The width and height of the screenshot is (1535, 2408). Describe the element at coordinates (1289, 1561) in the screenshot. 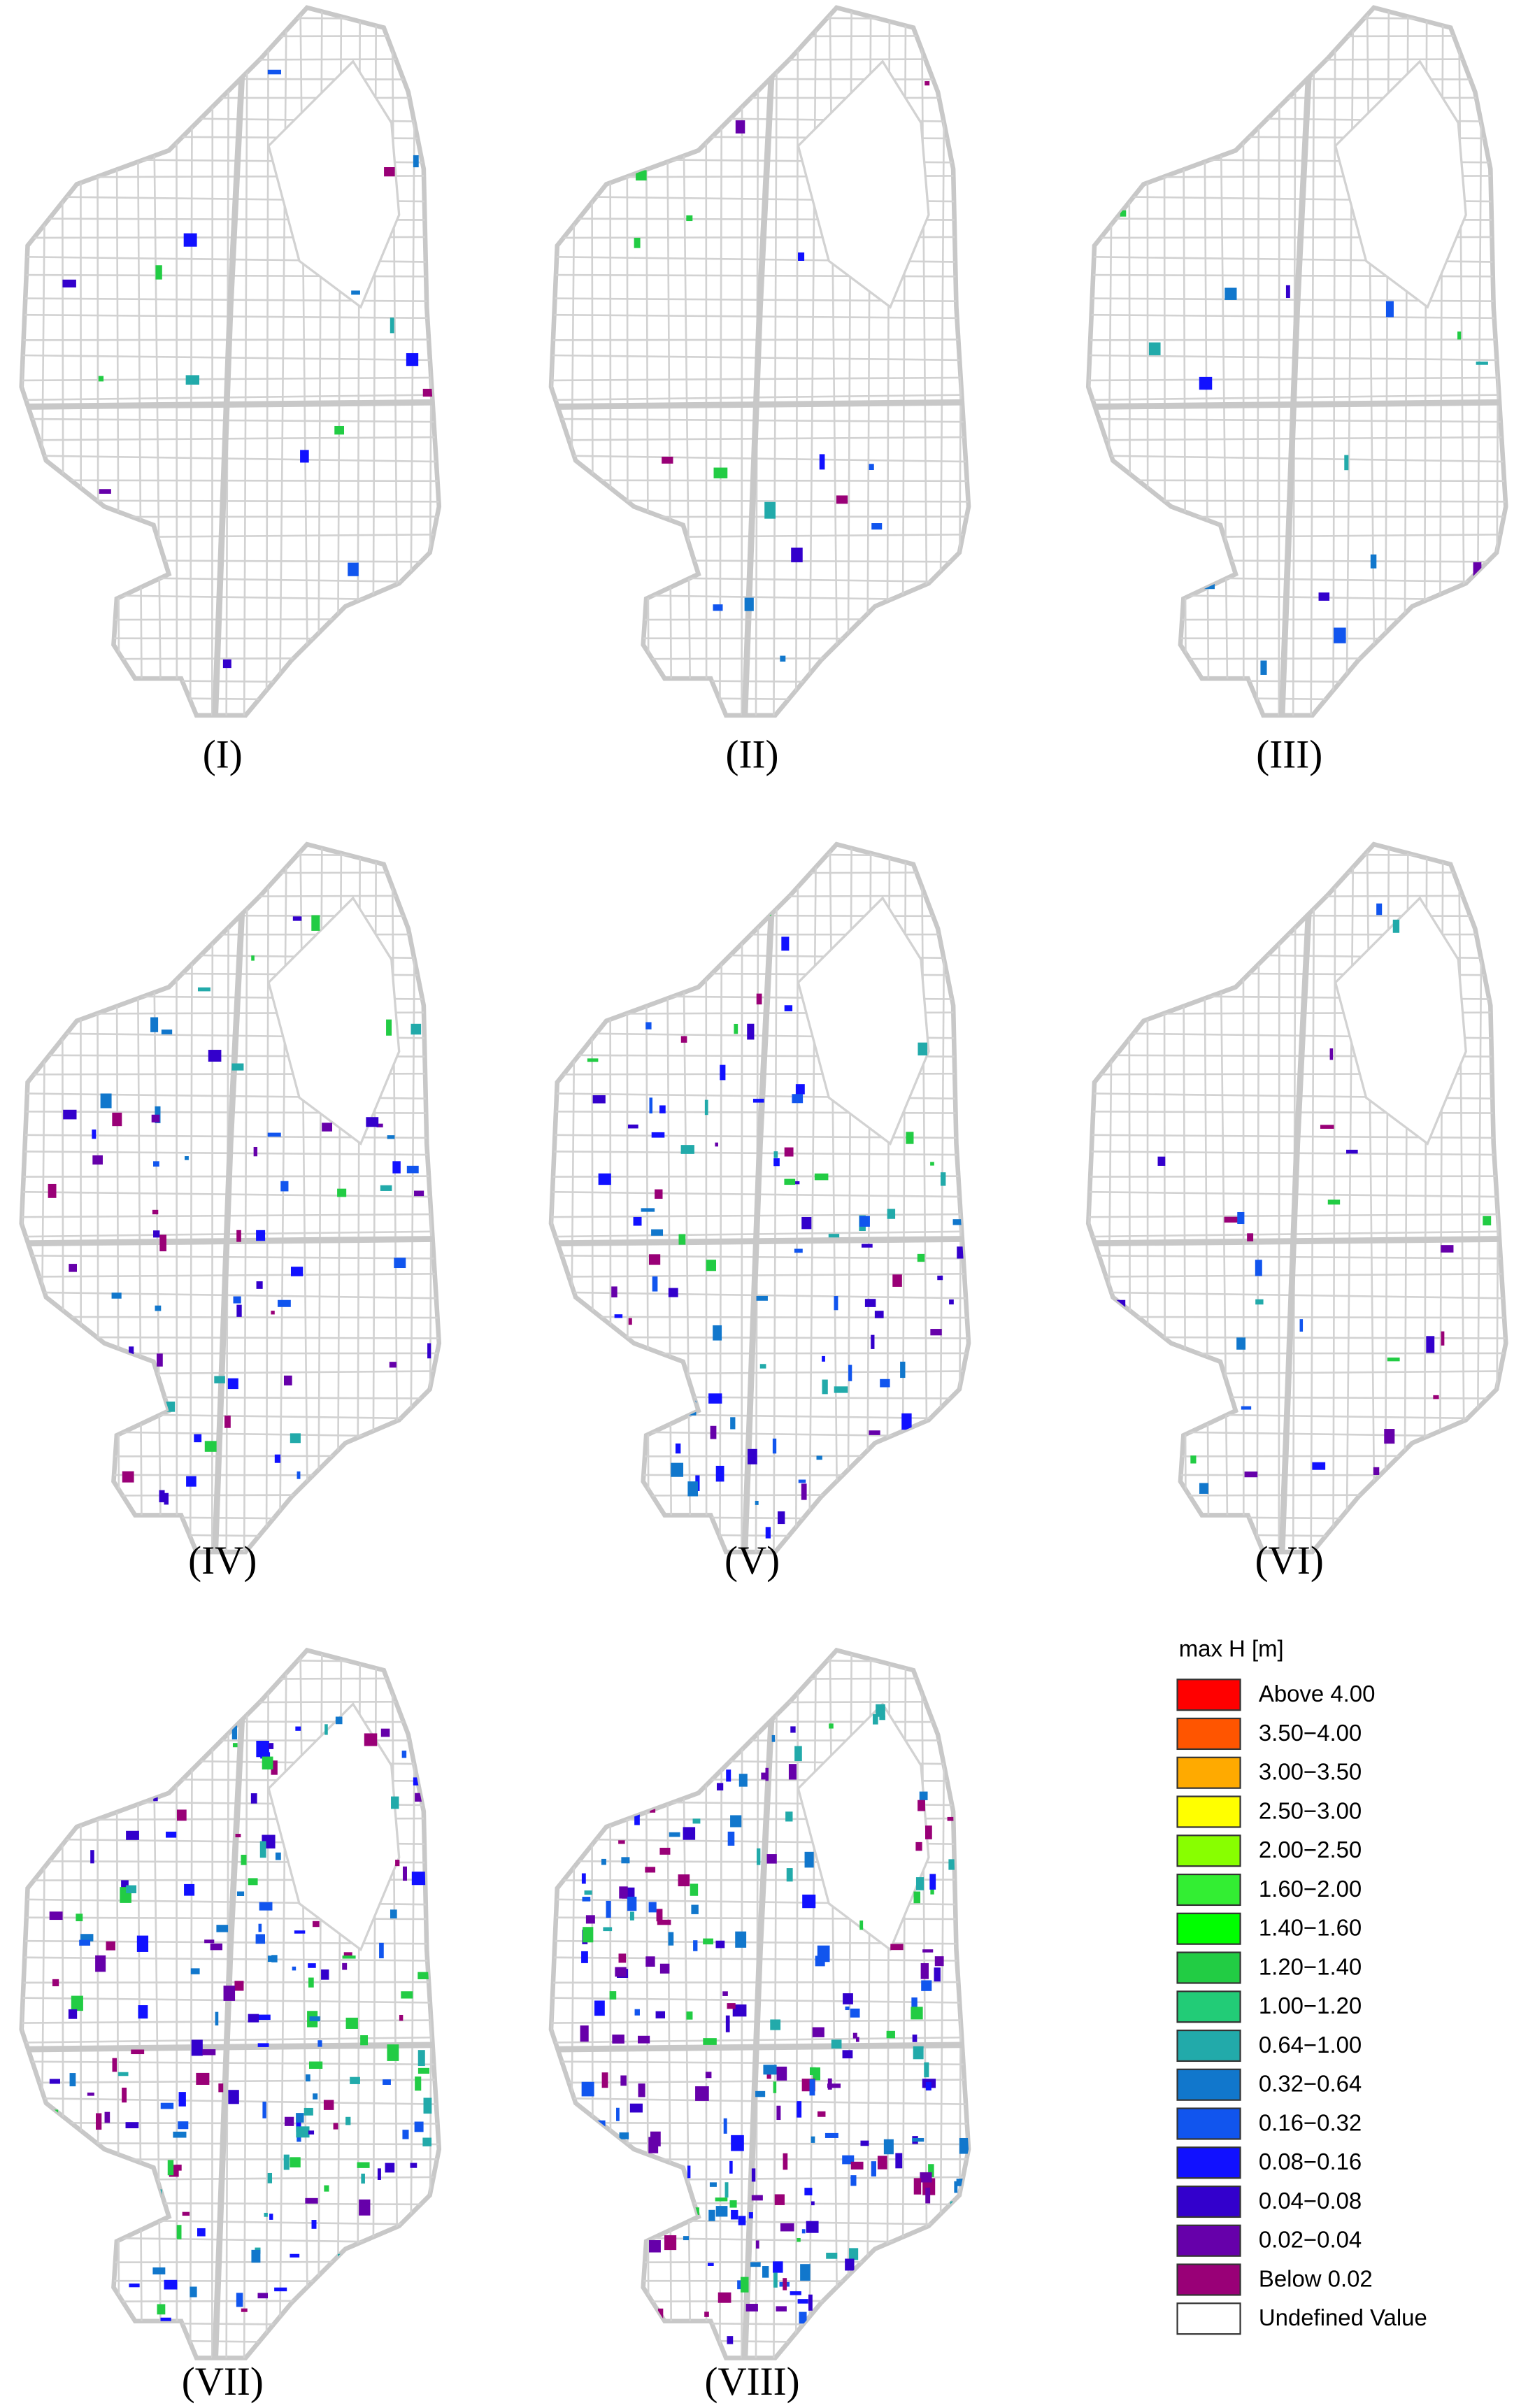

I see `panel-label: (VI)` at that location.